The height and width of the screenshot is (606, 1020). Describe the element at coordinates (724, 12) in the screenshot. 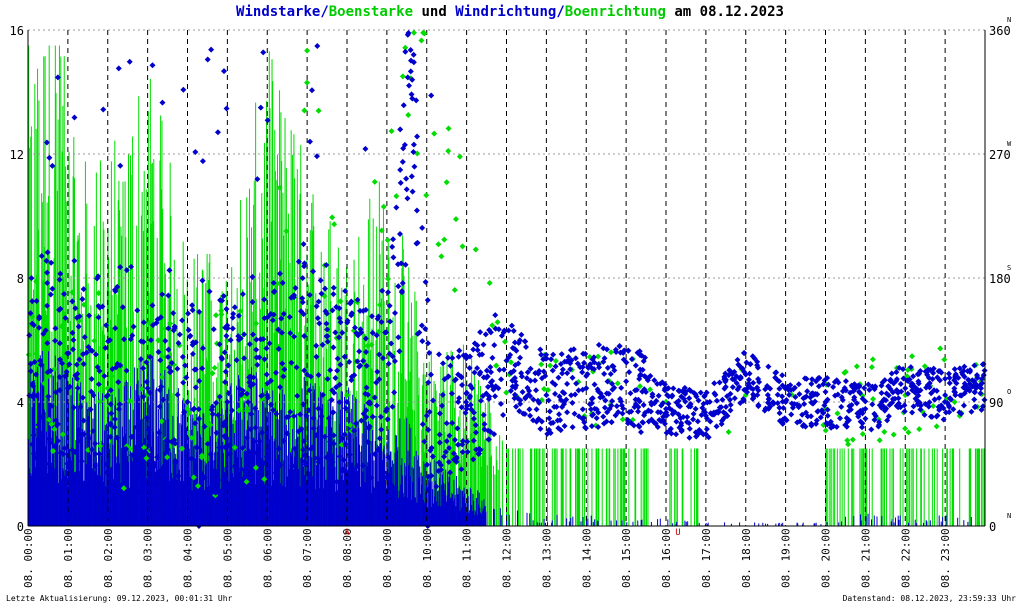

I see `title-date: am 08.12.2023` at that location.